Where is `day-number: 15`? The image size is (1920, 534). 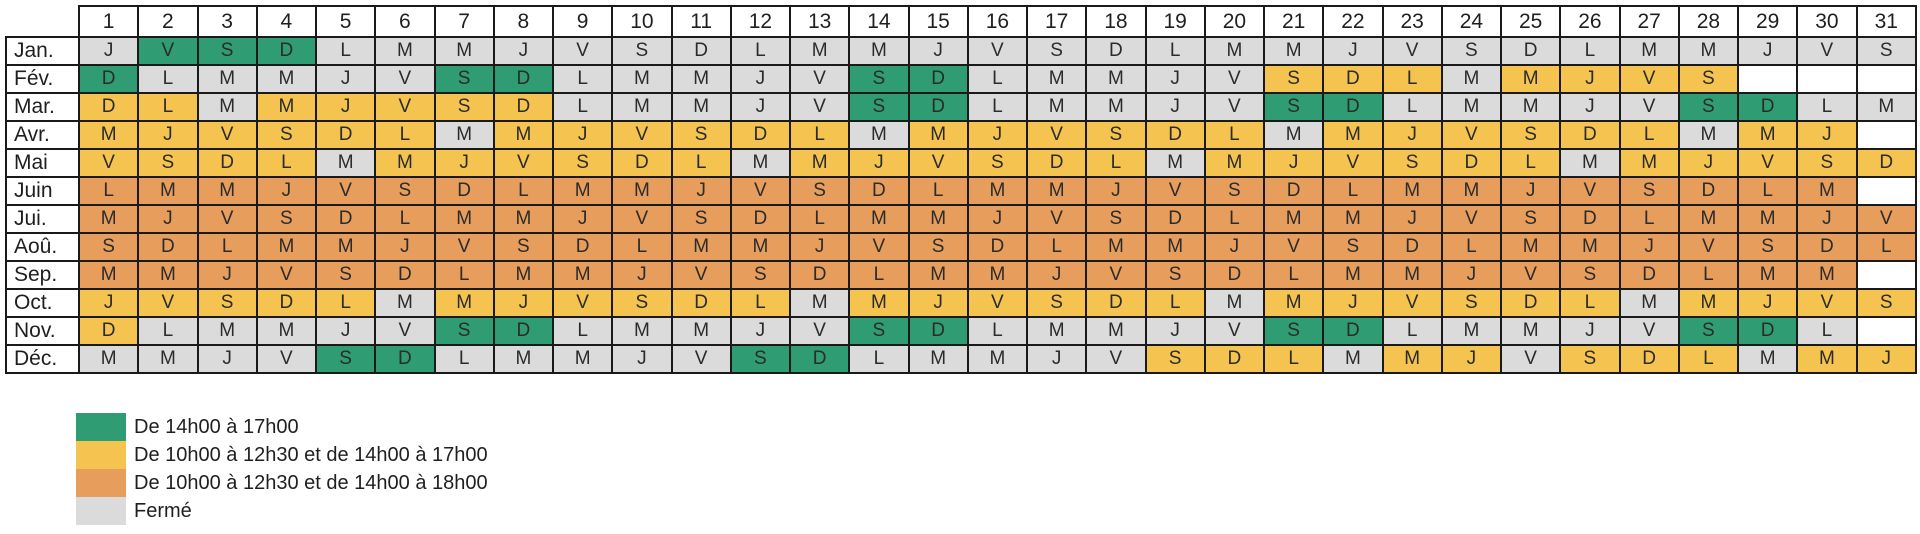
day-number: 15 is located at coordinates (938, 21).